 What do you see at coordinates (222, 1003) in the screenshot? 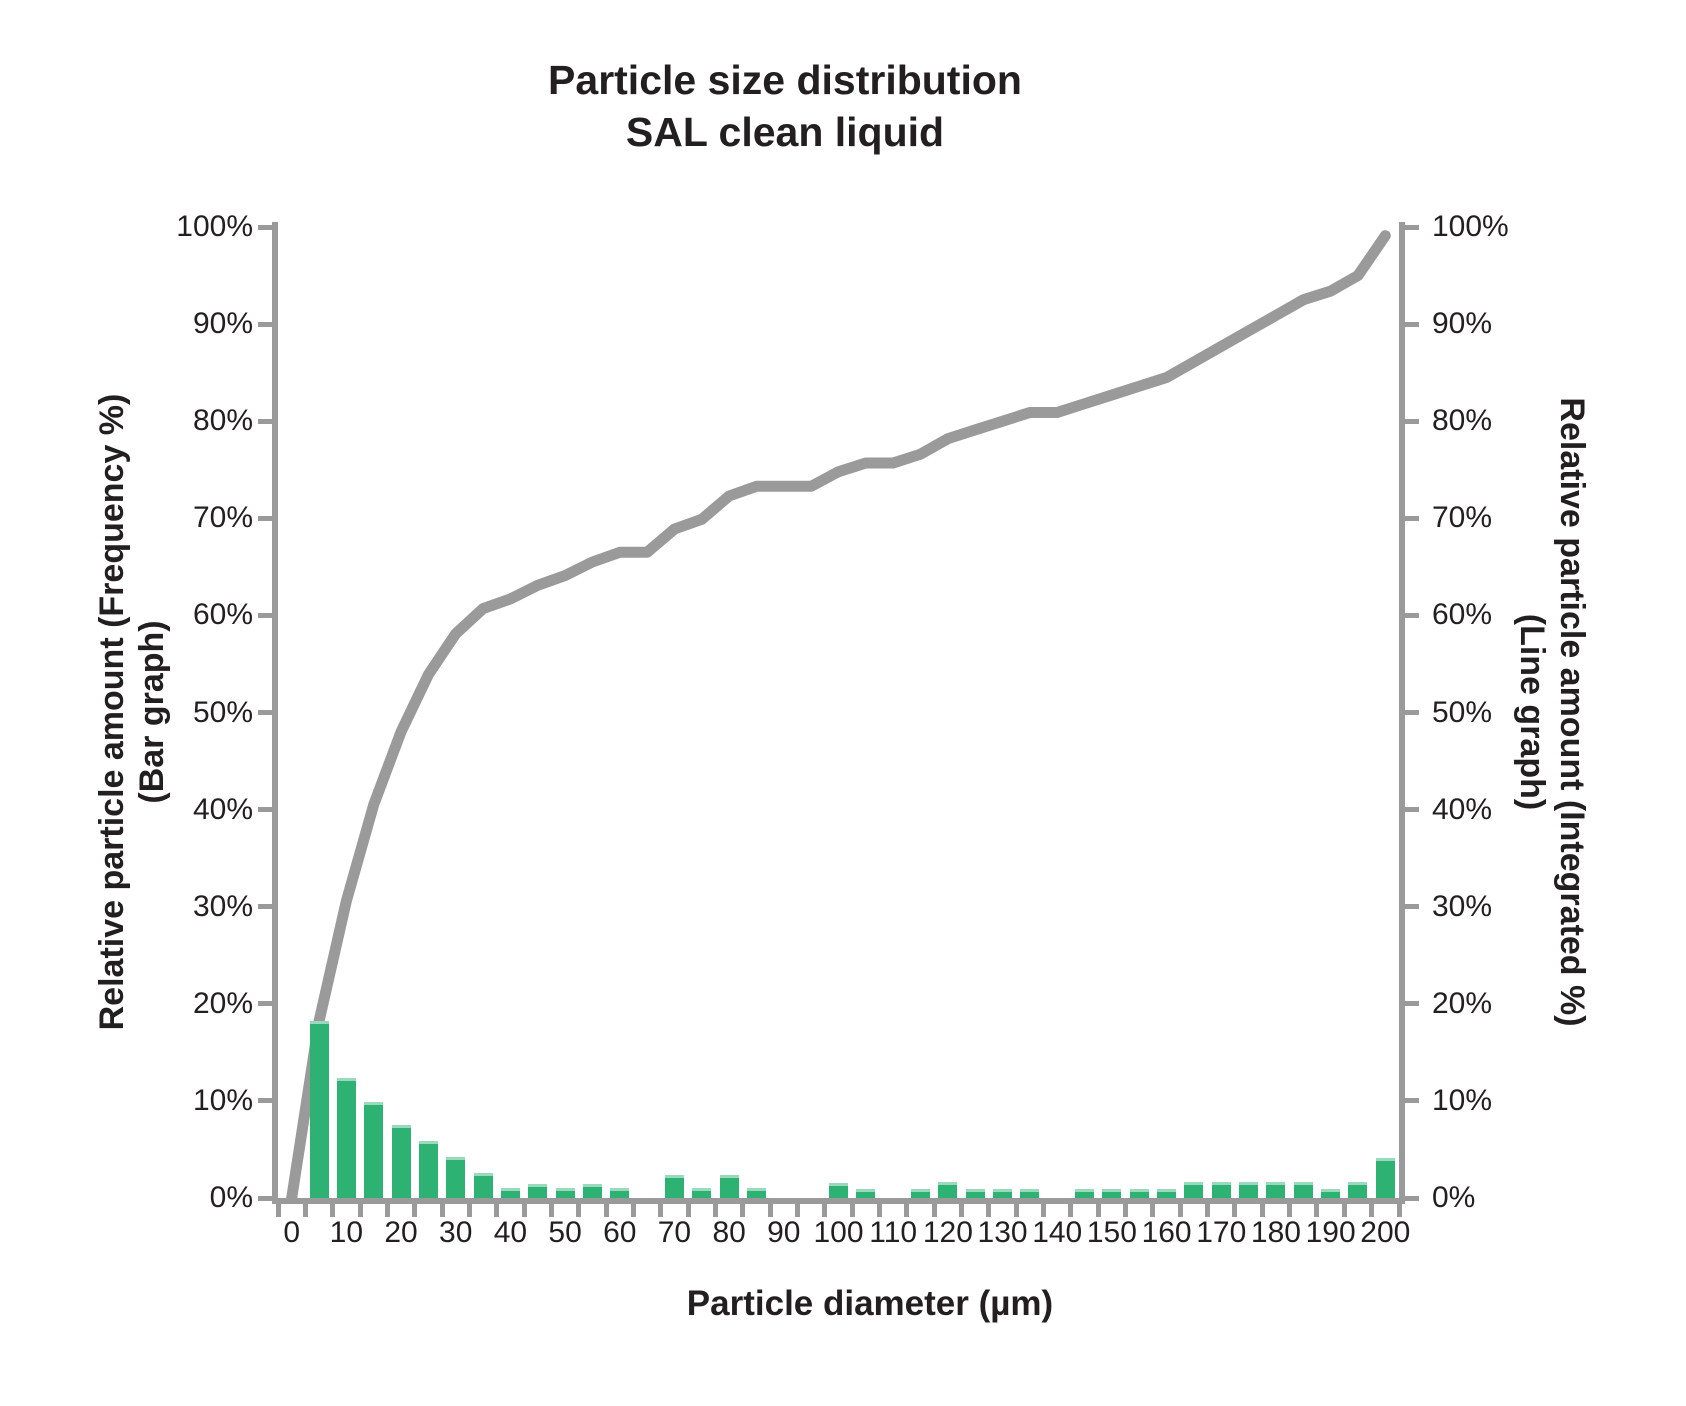
I see `y-axis-left-tick-label: 20%` at bounding box center [222, 1003].